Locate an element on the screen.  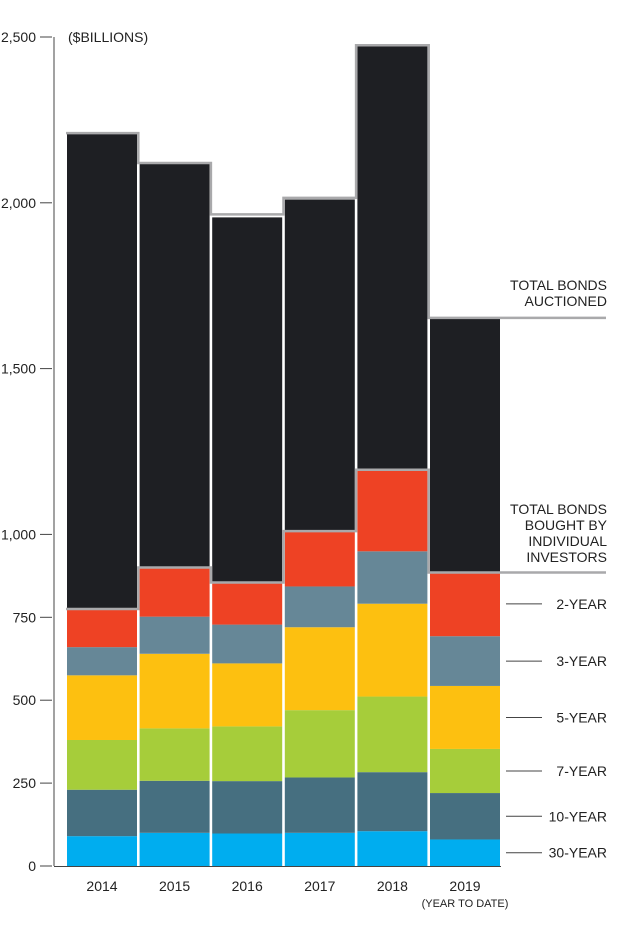
bar-segment-other-2017 is located at coordinates (319, 365).